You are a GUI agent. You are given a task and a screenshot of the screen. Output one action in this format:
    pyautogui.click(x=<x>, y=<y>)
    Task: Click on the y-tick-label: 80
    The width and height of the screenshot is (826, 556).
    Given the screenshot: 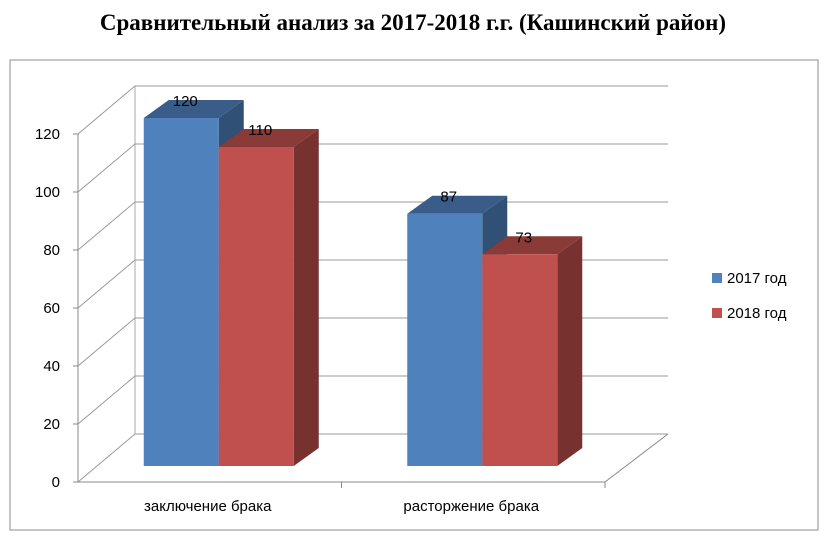 What is the action you would take?
    pyautogui.click(x=51, y=250)
    